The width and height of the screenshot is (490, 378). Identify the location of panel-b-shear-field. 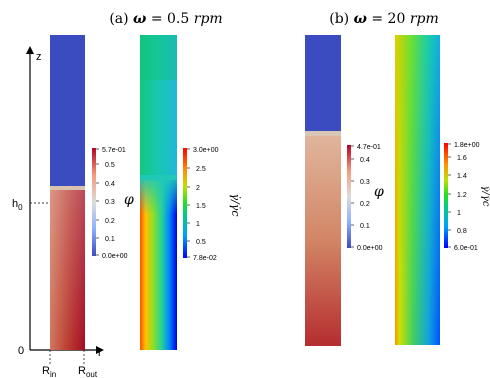
(417, 190).